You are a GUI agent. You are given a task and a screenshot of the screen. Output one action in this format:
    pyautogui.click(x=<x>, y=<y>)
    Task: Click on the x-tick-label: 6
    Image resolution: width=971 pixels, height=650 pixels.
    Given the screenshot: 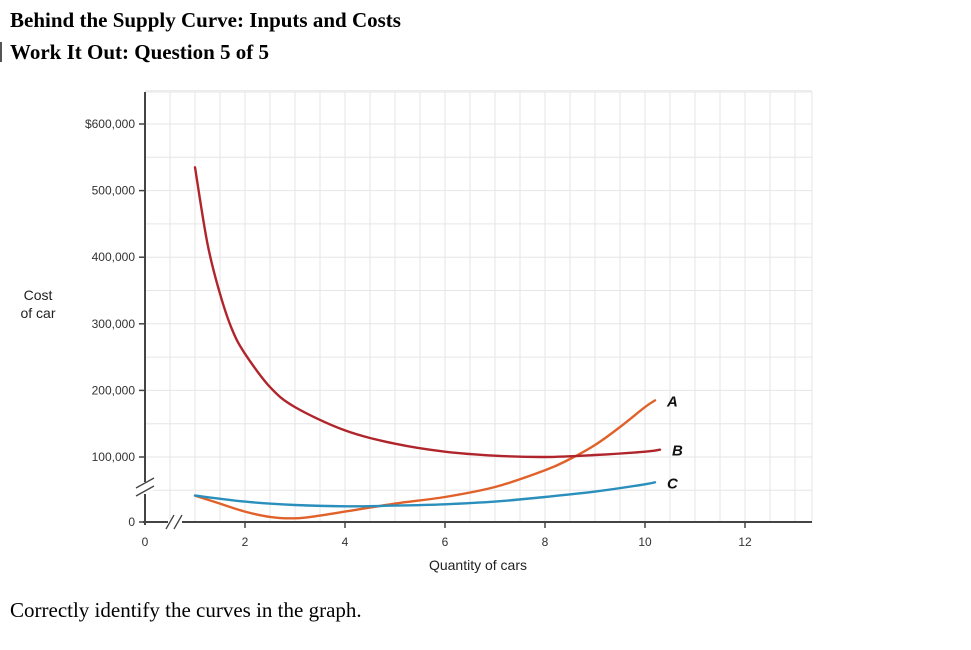 What is the action you would take?
    pyautogui.click(x=445, y=542)
    